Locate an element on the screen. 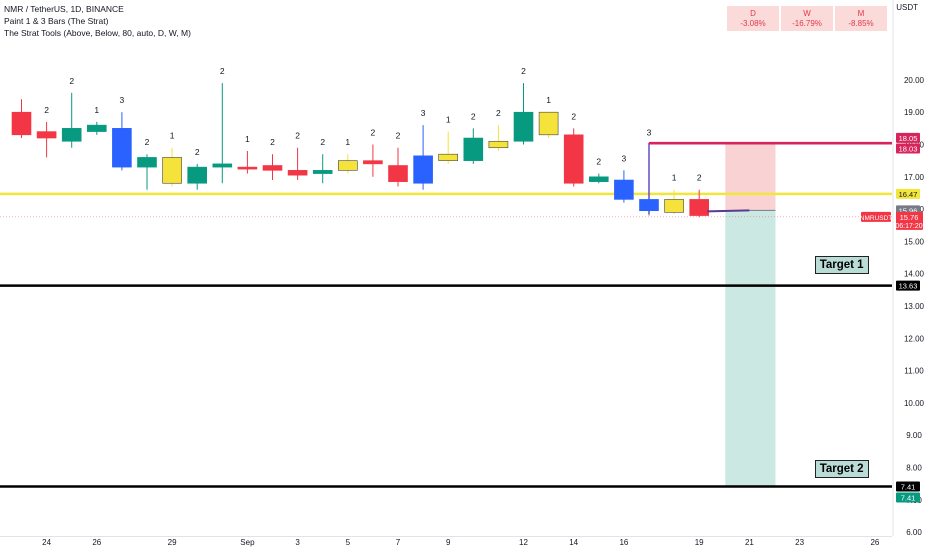 The height and width of the screenshot is (550, 932). indicator-paint-strat: Paint 1 & 3 Bars (The Strat) is located at coordinates (56, 21).